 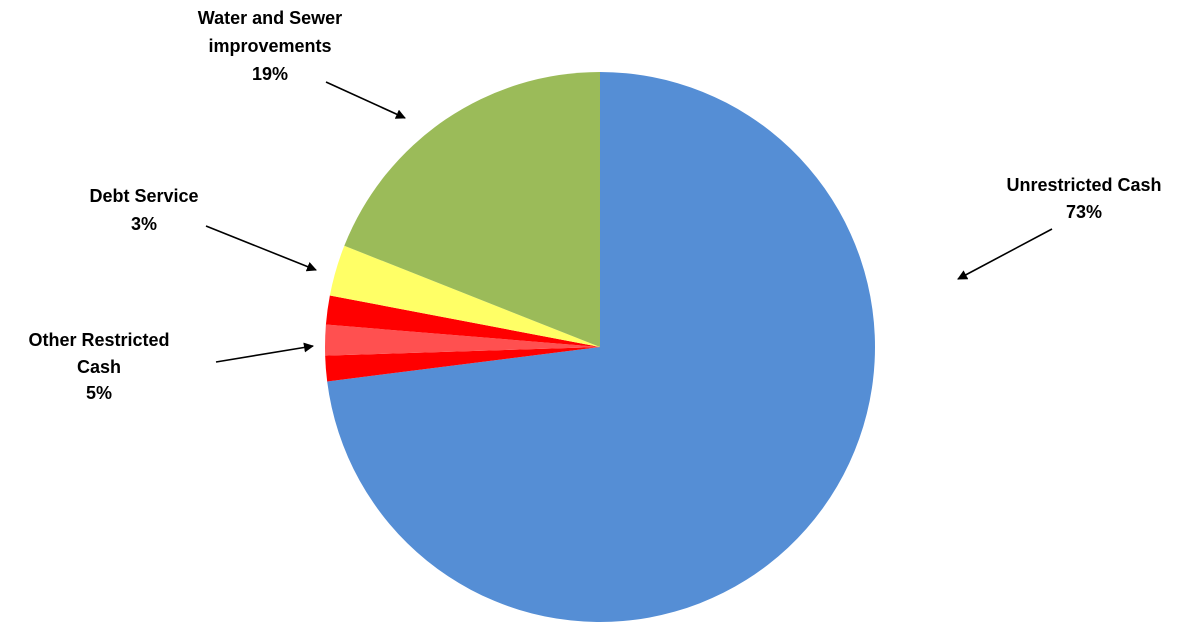 I want to click on label-other-restricted-line2: Cash, so click(x=99, y=367).